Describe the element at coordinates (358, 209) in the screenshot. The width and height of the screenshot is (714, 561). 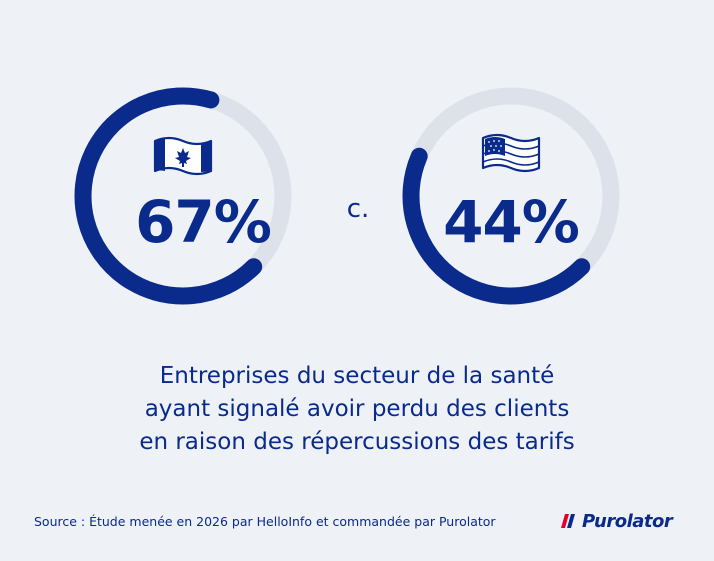
I see `comparison-separator: c.` at that location.